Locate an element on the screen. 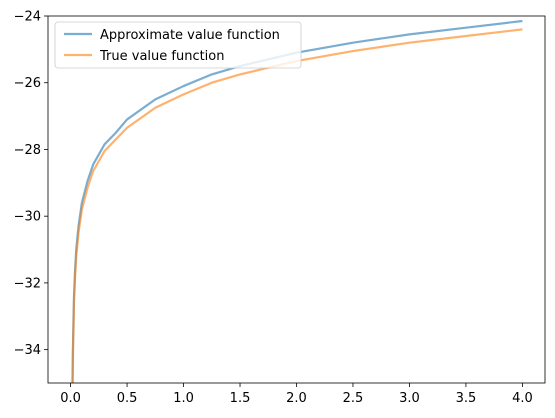 The width and height of the screenshot is (555, 418). x-tick-label: 0.5 is located at coordinates (127, 398).